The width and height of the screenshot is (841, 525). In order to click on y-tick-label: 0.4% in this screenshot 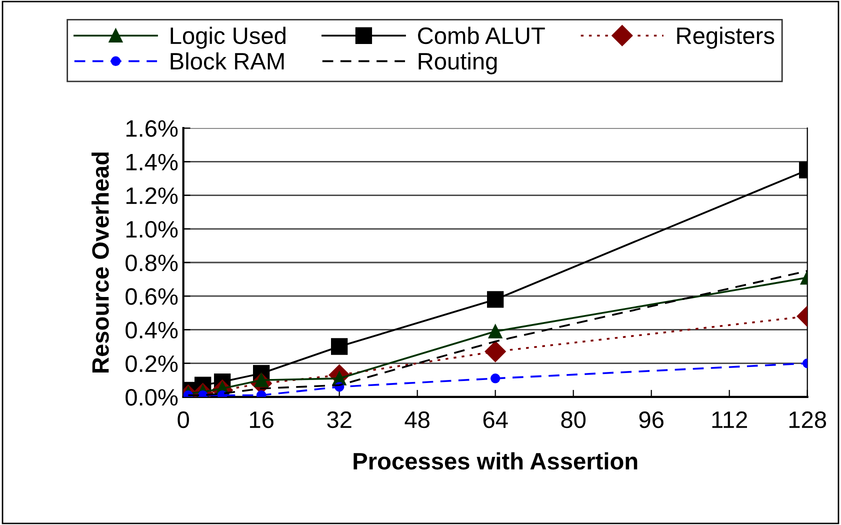, I will do `click(152, 330)`.